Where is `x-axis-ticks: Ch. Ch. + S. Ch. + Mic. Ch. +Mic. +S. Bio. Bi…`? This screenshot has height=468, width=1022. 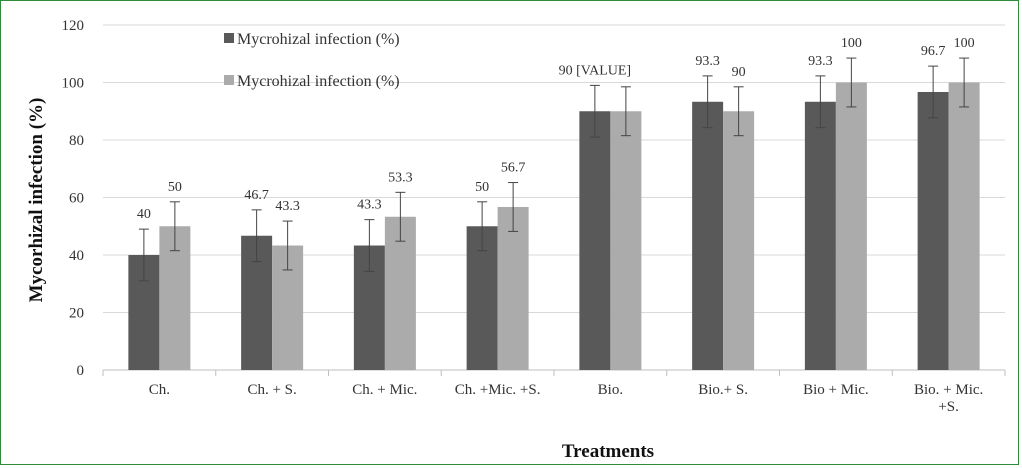
x-axis-ticks: Ch. Ch. + S. Ch. + Mic. Ch. +Mic. +S. Bio. Bi… is located at coordinates (554, 392).